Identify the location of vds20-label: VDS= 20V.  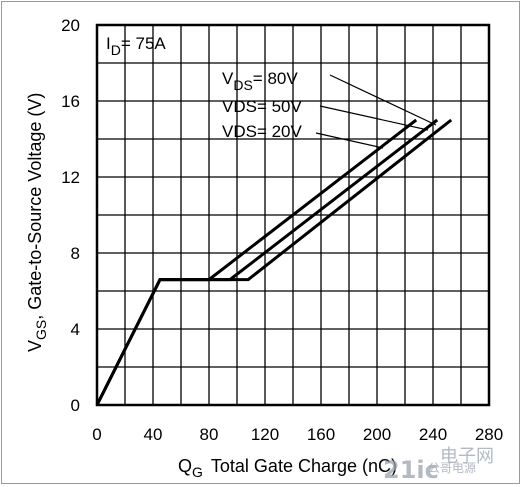
(262, 131).